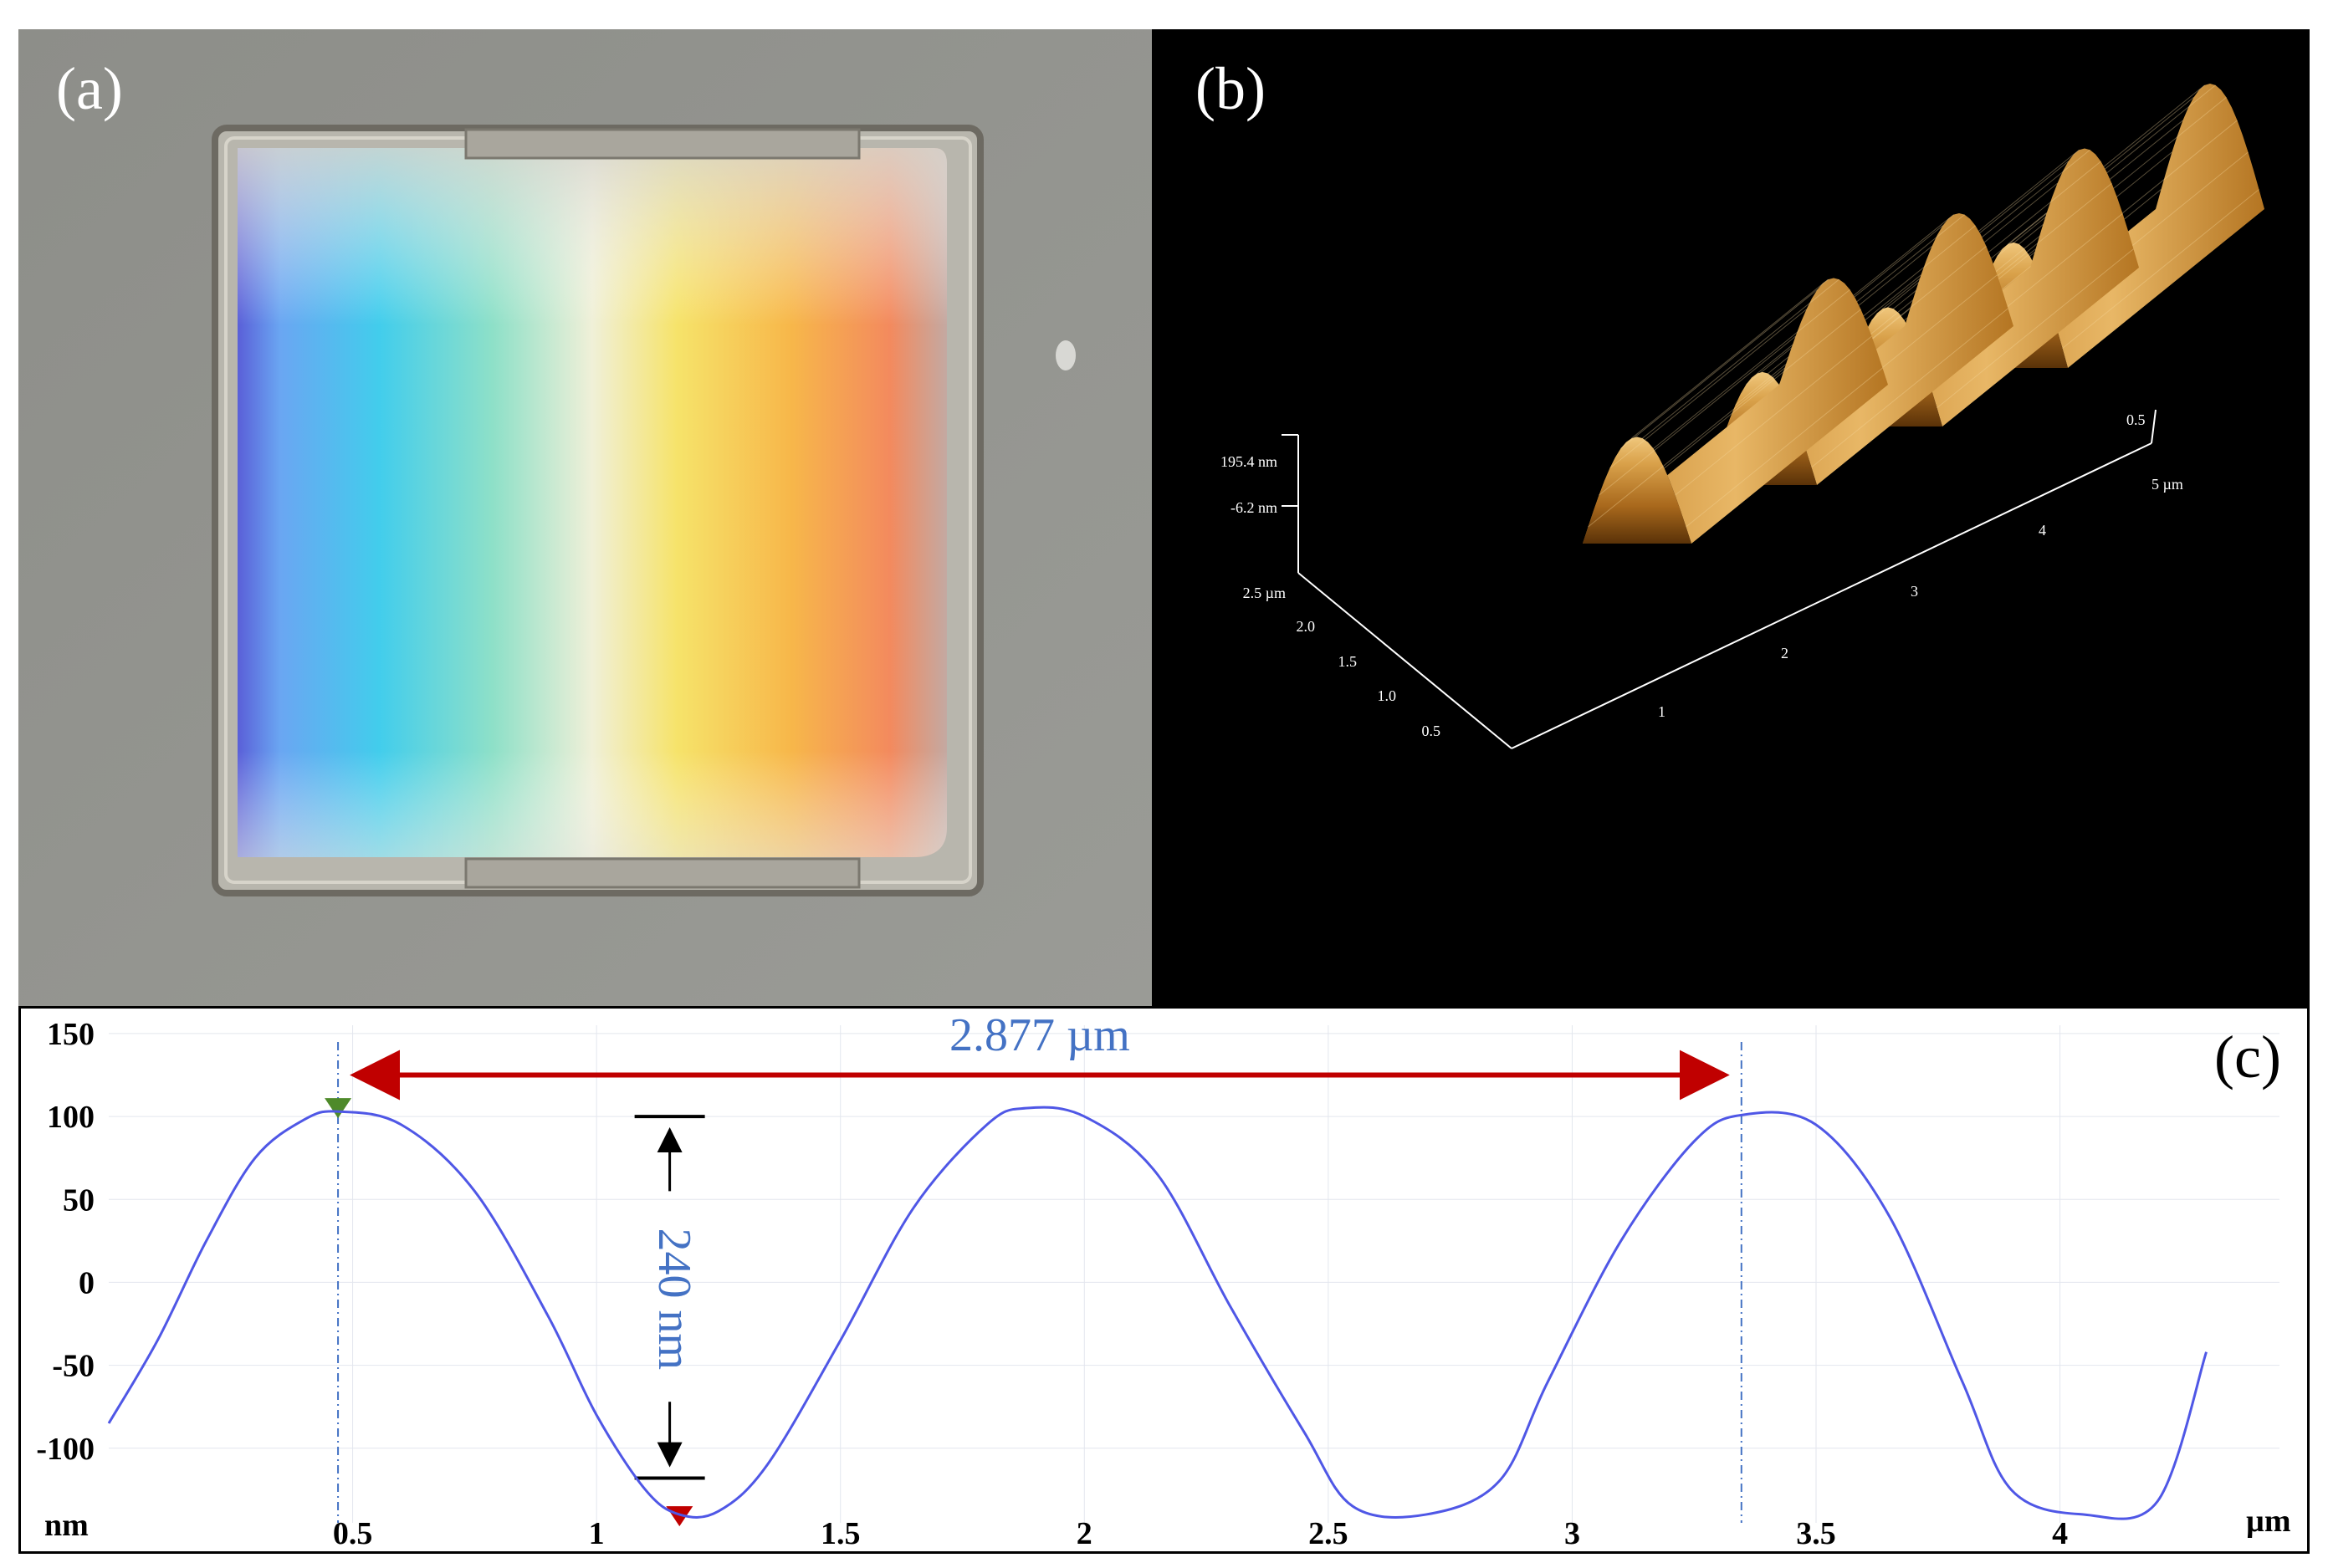 This screenshot has height=1568, width=2328. Describe the element at coordinates (65, 1242) in the screenshot. I see `chart-y-ticks: 150 100 50 0 -50 -100` at that location.